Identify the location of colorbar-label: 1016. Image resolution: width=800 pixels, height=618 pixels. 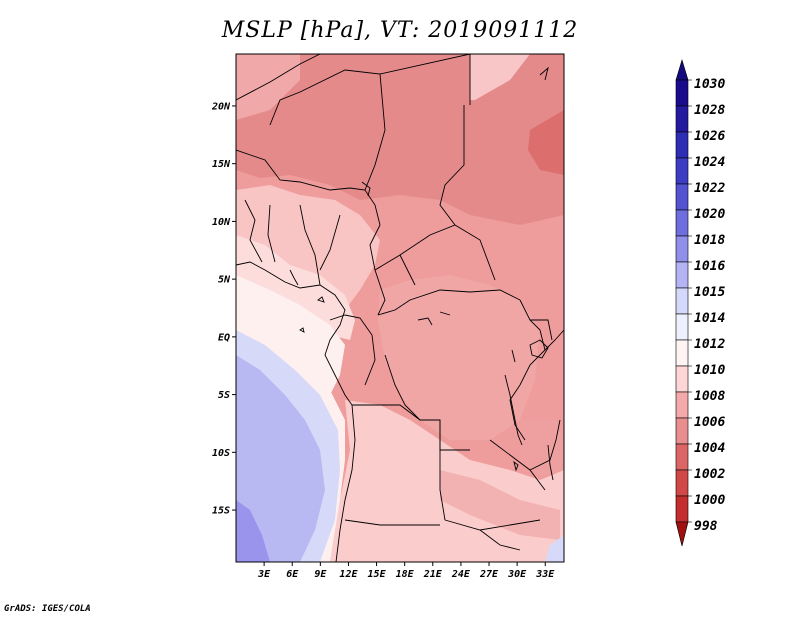
(709, 266).